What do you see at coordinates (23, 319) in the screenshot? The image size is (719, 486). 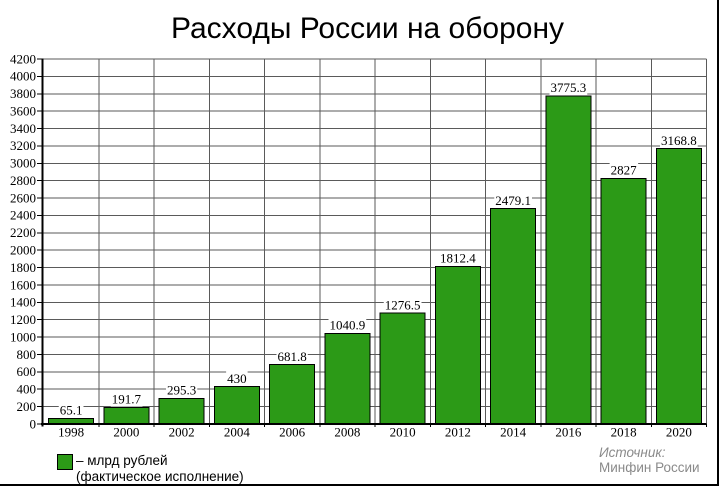 I see `y-tick-label: 1200` at bounding box center [23, 319].